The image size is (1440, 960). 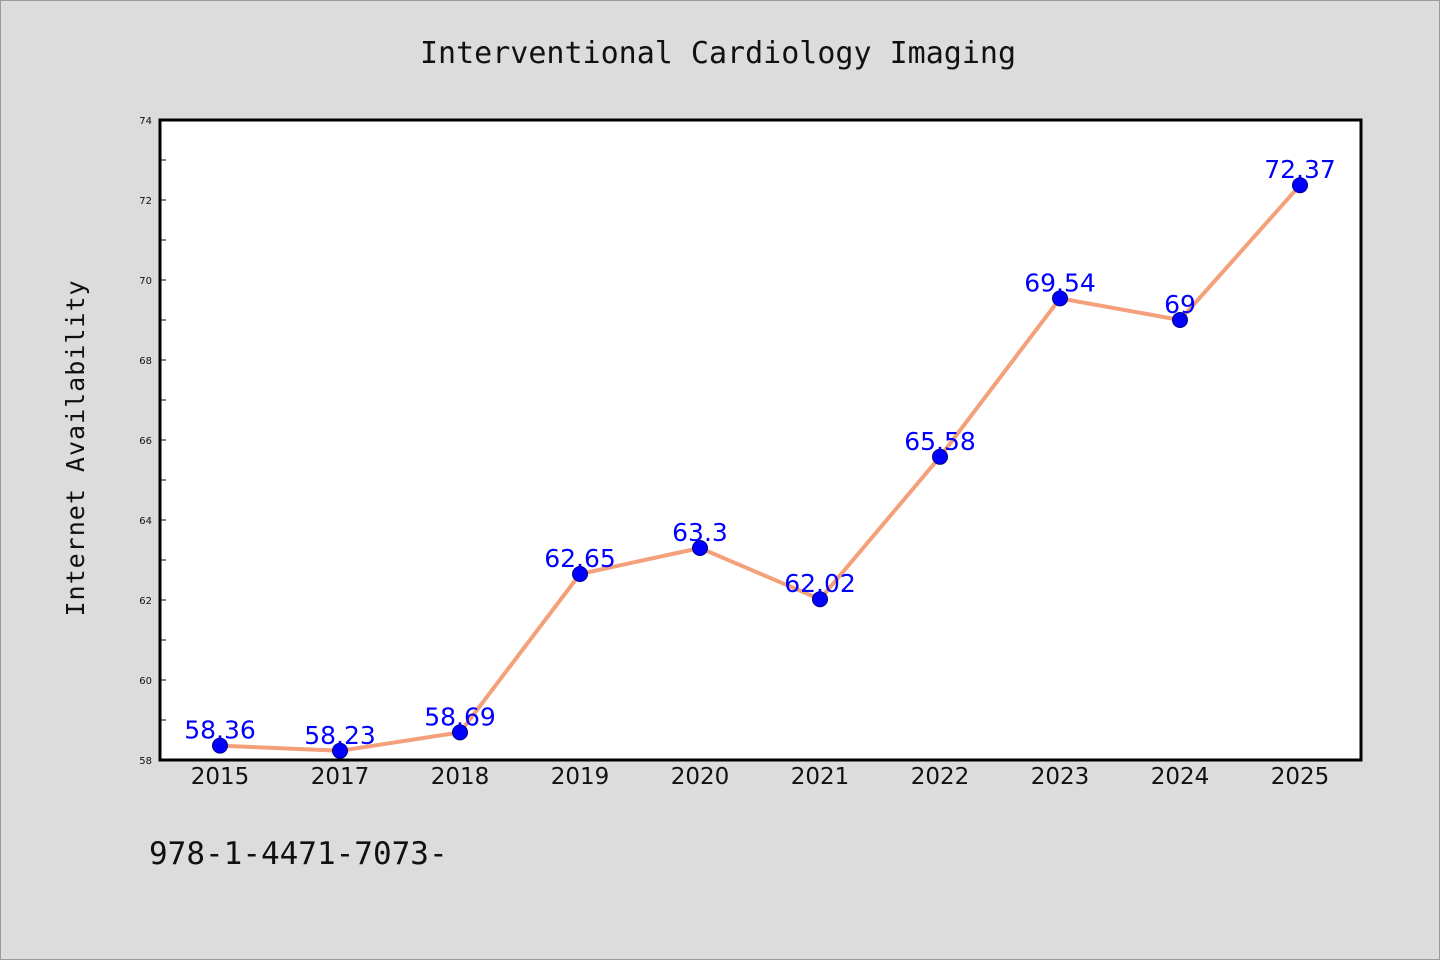 What do you see at coordinates (145, 681) in the screenshot?
I see `y-tick-label: 60` at bounding box center [145, 681].